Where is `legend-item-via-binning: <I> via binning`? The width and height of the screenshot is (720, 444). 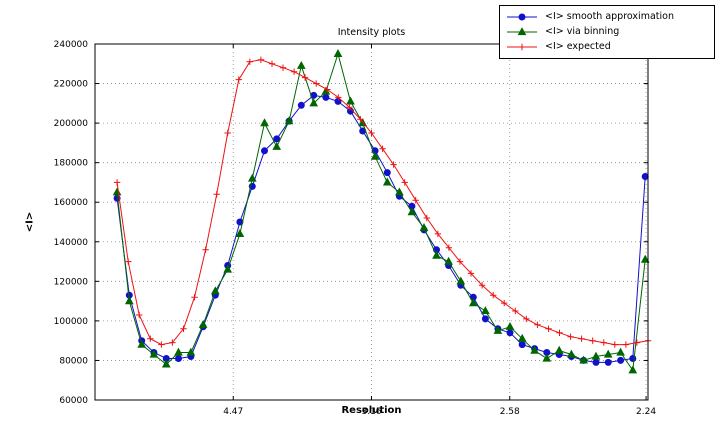 legend-item-via-binning: <I> via binning is located at coordinates (607, 31).